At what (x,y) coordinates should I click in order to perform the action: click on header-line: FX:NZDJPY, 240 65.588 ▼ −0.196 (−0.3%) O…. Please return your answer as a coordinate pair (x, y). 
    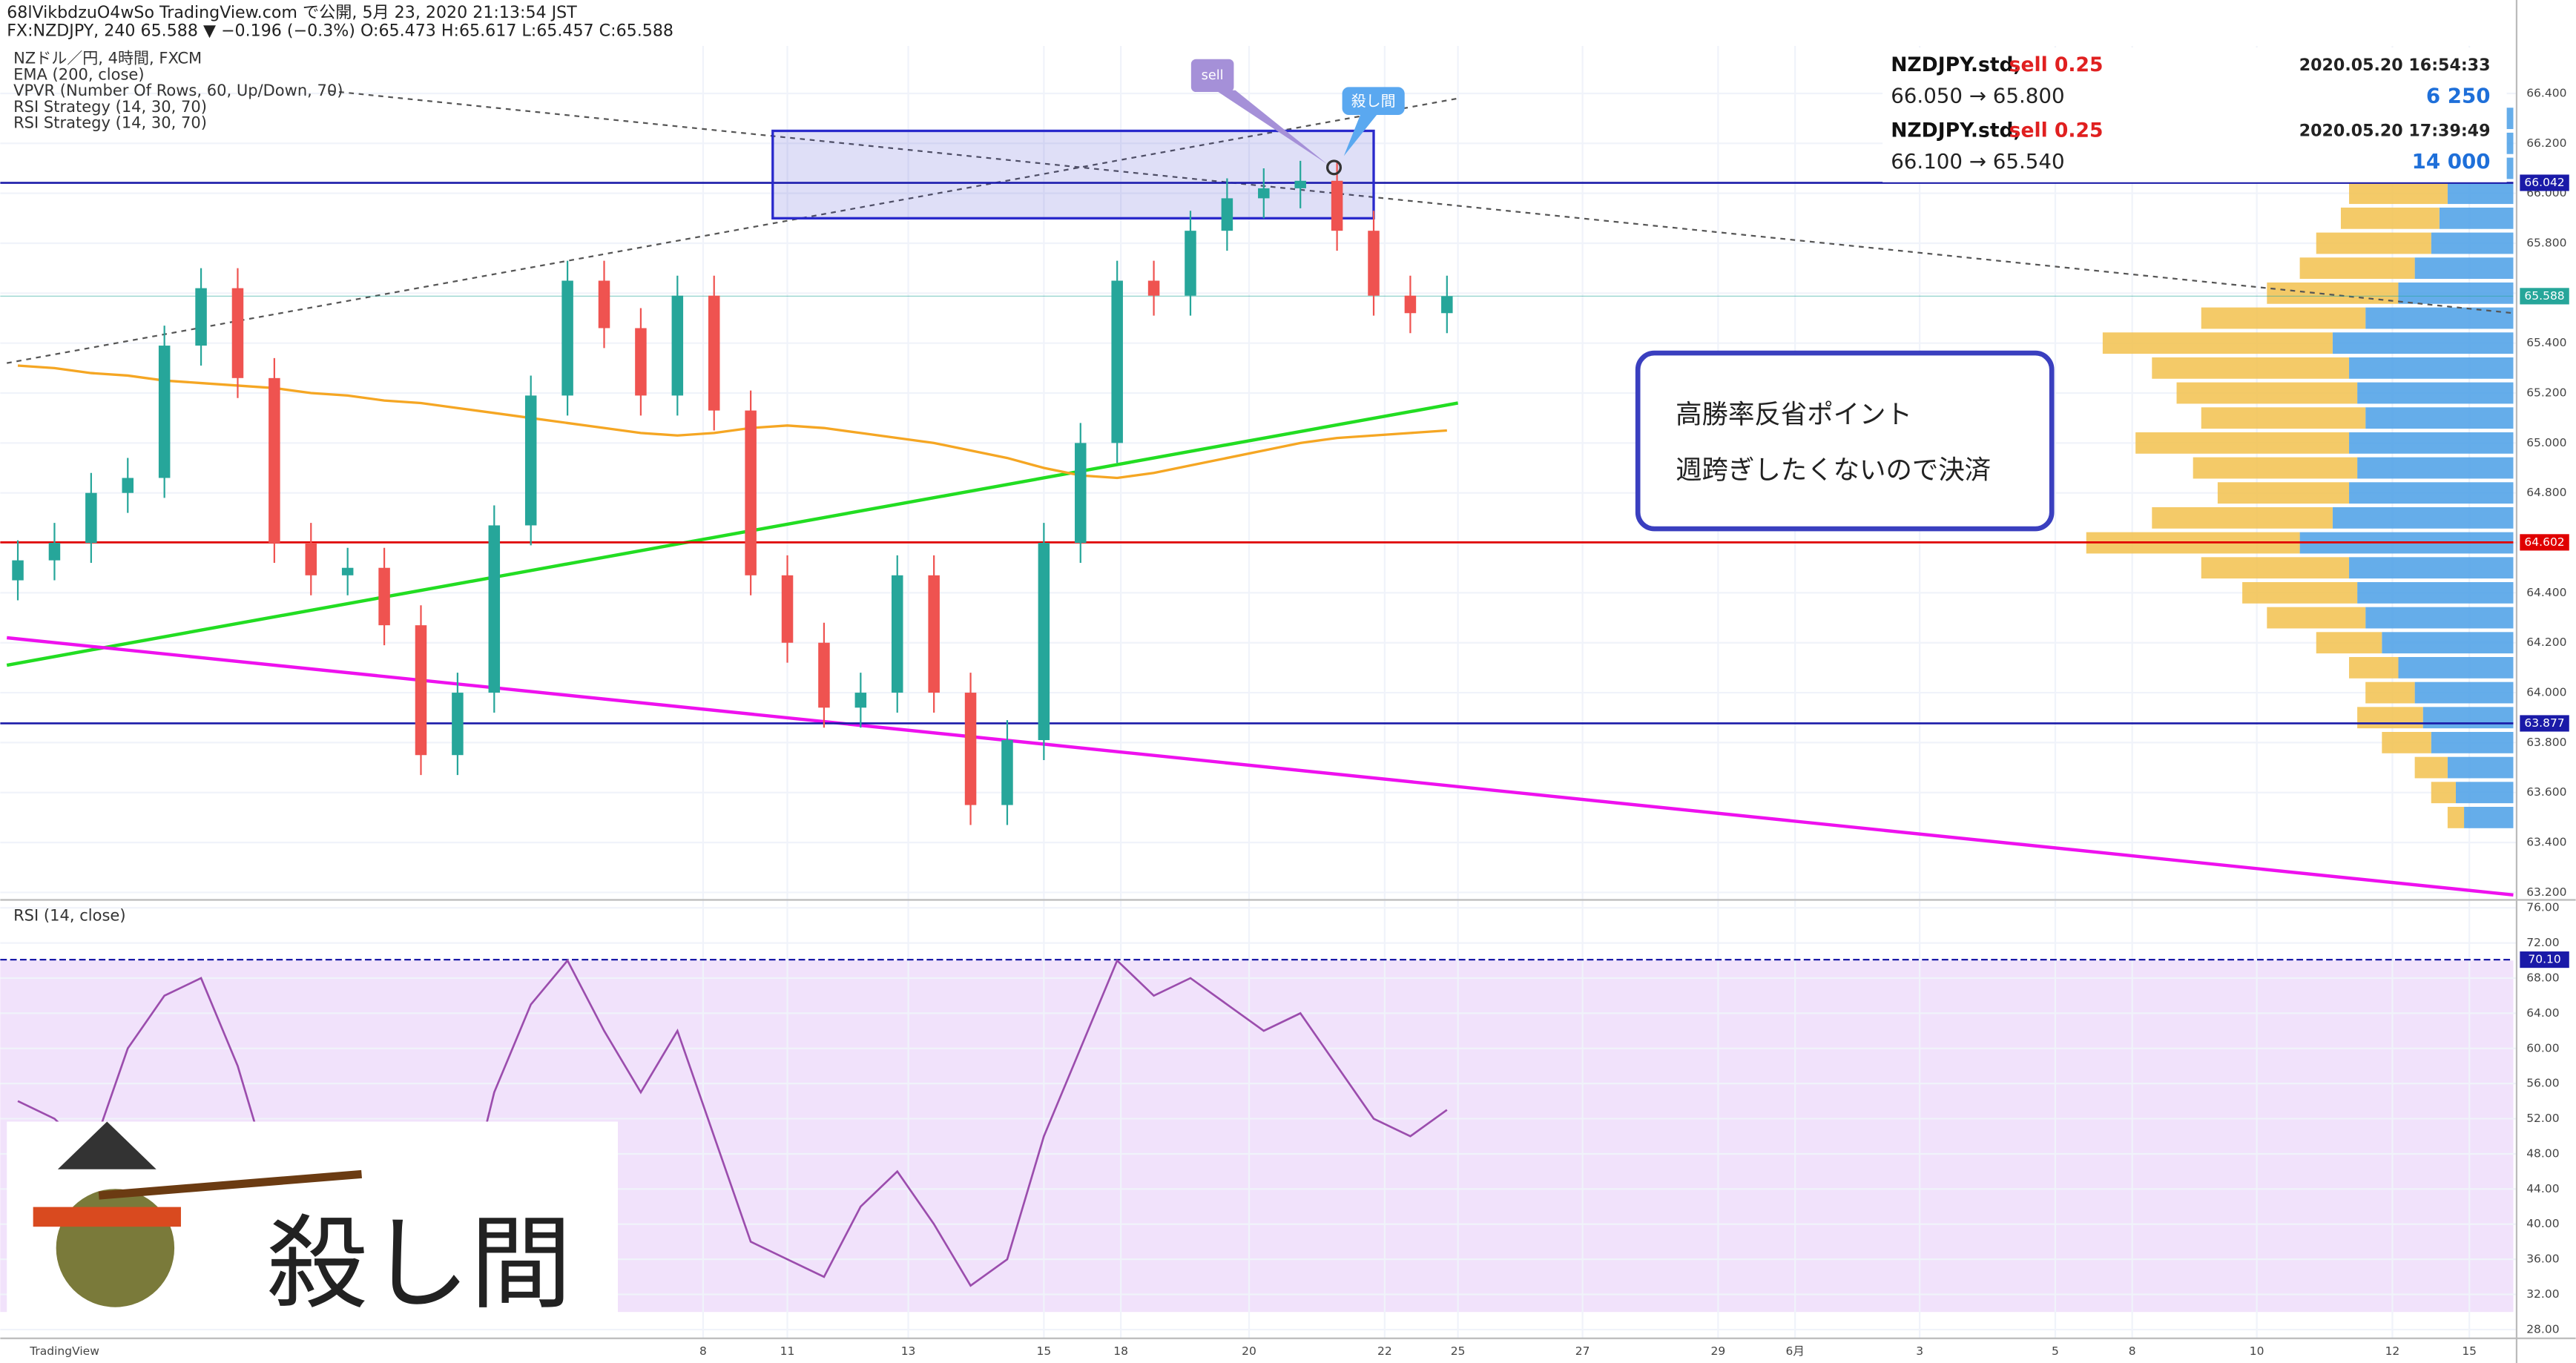
    Looking at the image, I should click on (340, 31).